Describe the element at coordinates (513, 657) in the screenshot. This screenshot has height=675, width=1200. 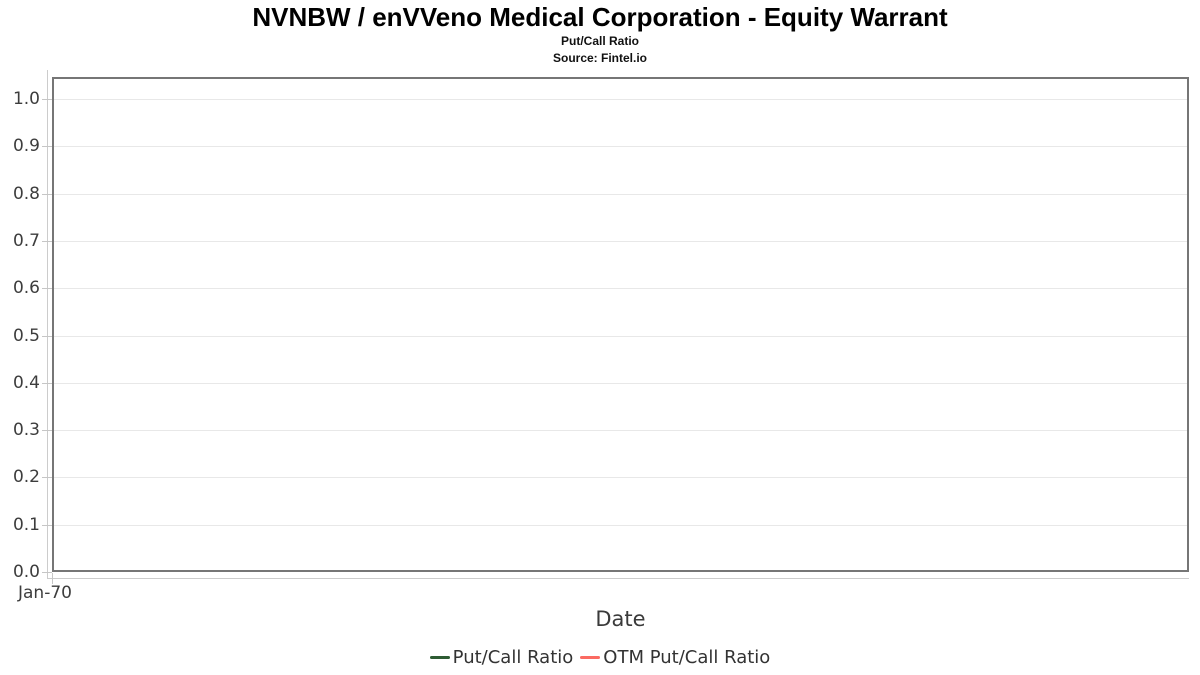
I see `legend-label: Put/Call Ratio` at that location.